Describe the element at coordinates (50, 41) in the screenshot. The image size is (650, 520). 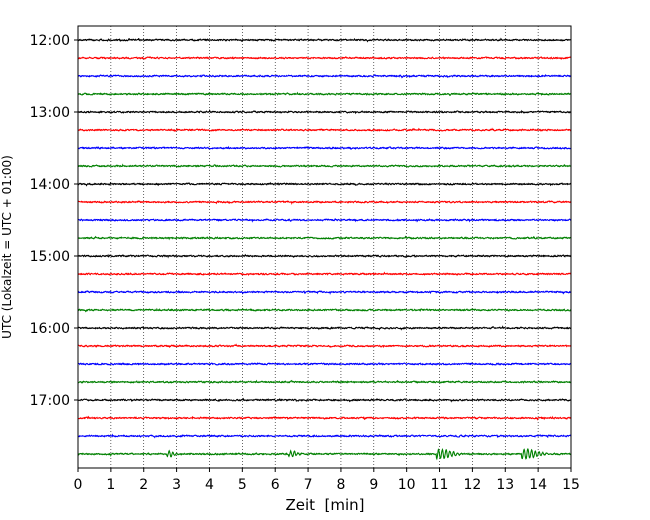
I see `y-tick-label: 12:00` at that location.